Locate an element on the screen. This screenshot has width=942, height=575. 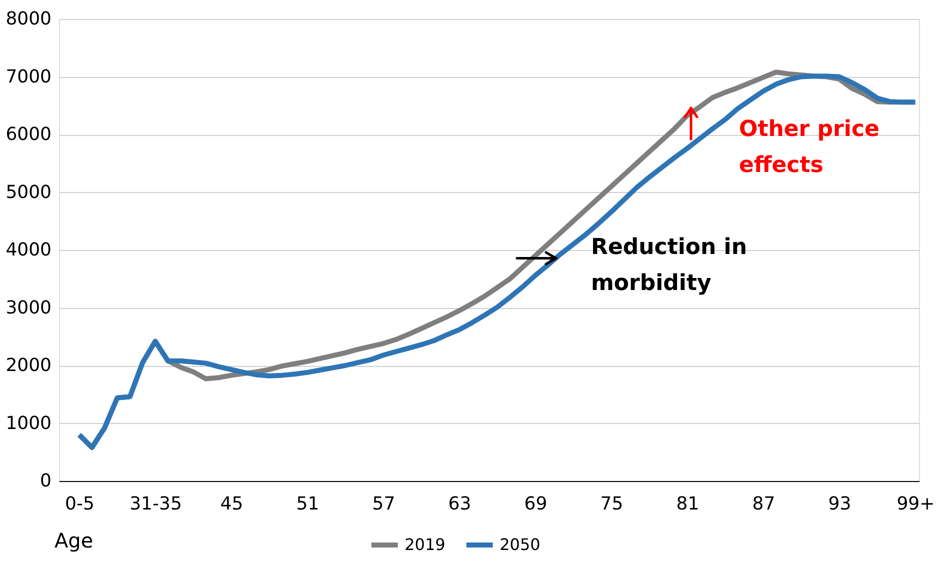
x-tick-label: 31-35 is located at coordinates (156, 504).